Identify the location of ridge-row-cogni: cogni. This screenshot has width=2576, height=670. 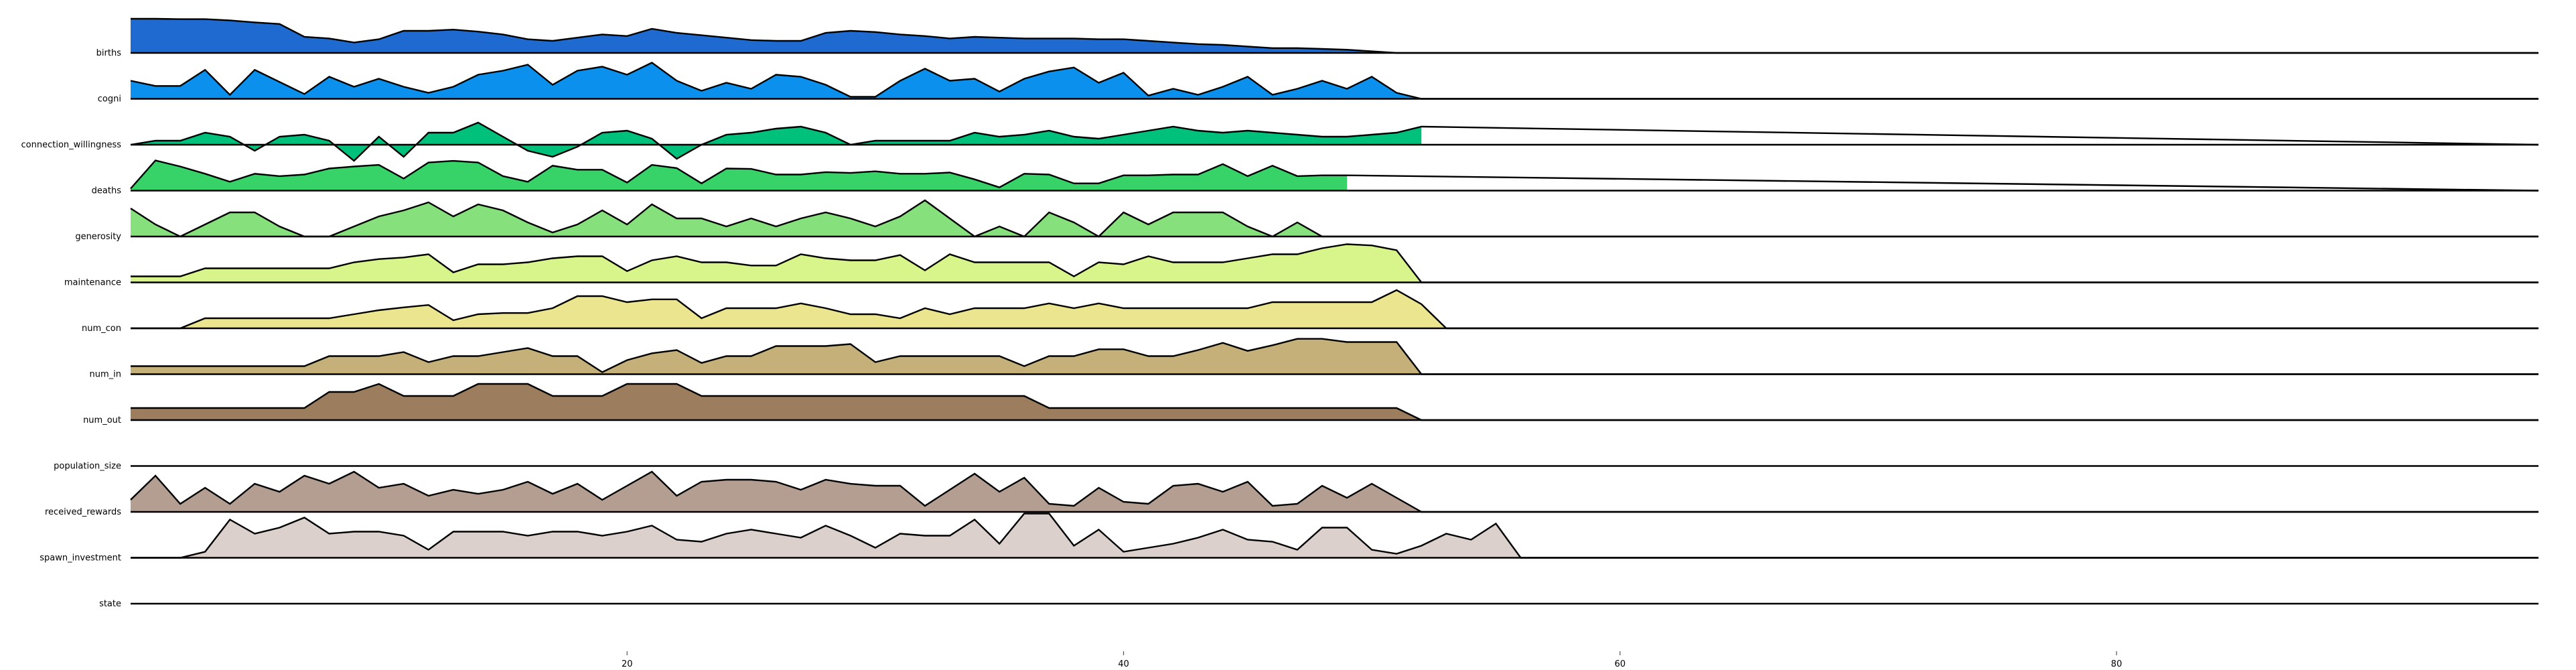
(1318, 84).